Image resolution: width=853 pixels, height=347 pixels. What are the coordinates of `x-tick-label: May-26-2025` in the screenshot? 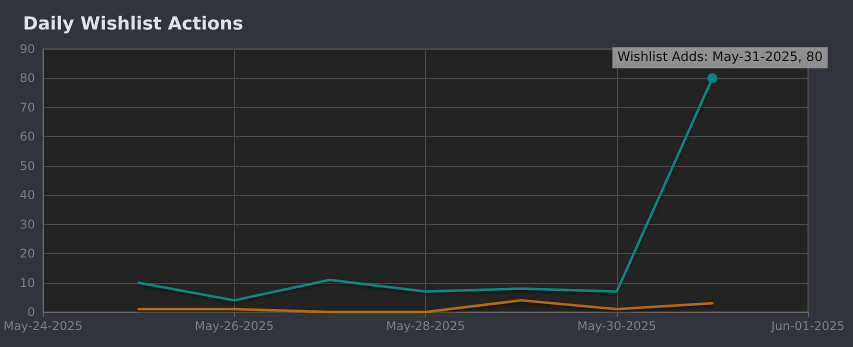 It's located at (234, 326).